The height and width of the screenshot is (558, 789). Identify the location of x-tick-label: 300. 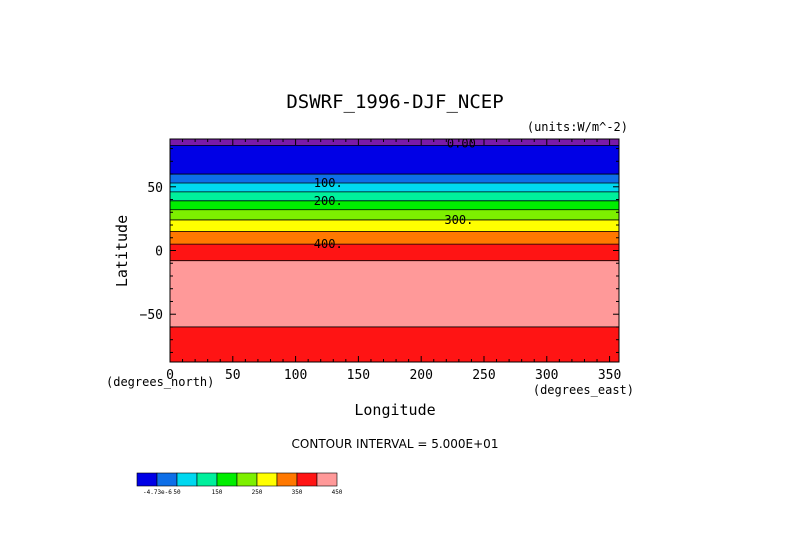
(546, 375).